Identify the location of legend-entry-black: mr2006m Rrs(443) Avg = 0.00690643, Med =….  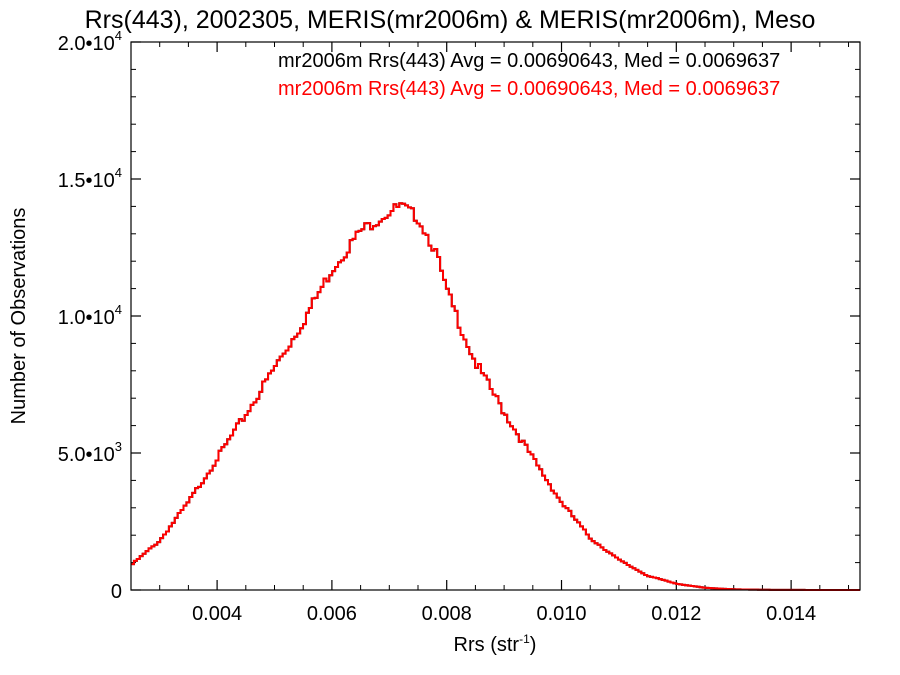
(529, 61).